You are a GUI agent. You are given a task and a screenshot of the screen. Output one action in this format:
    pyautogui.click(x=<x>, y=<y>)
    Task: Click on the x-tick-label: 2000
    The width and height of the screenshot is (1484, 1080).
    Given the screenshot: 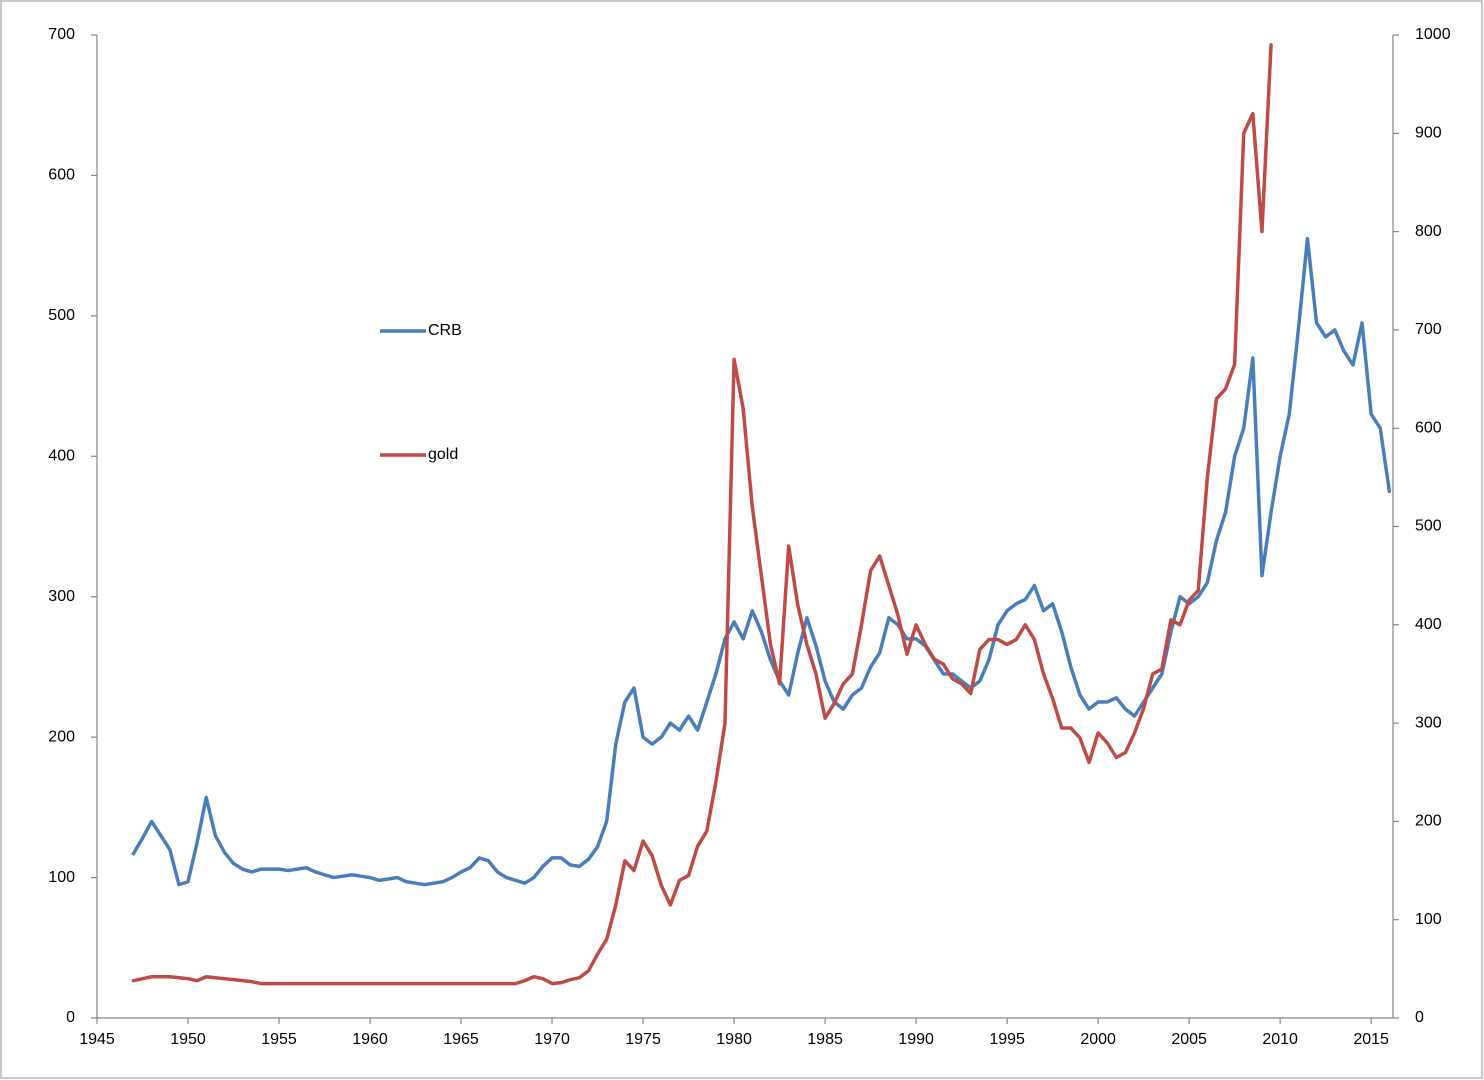 What is the action you would take?
    pyautogui.click(x=1098, y=1039)
    